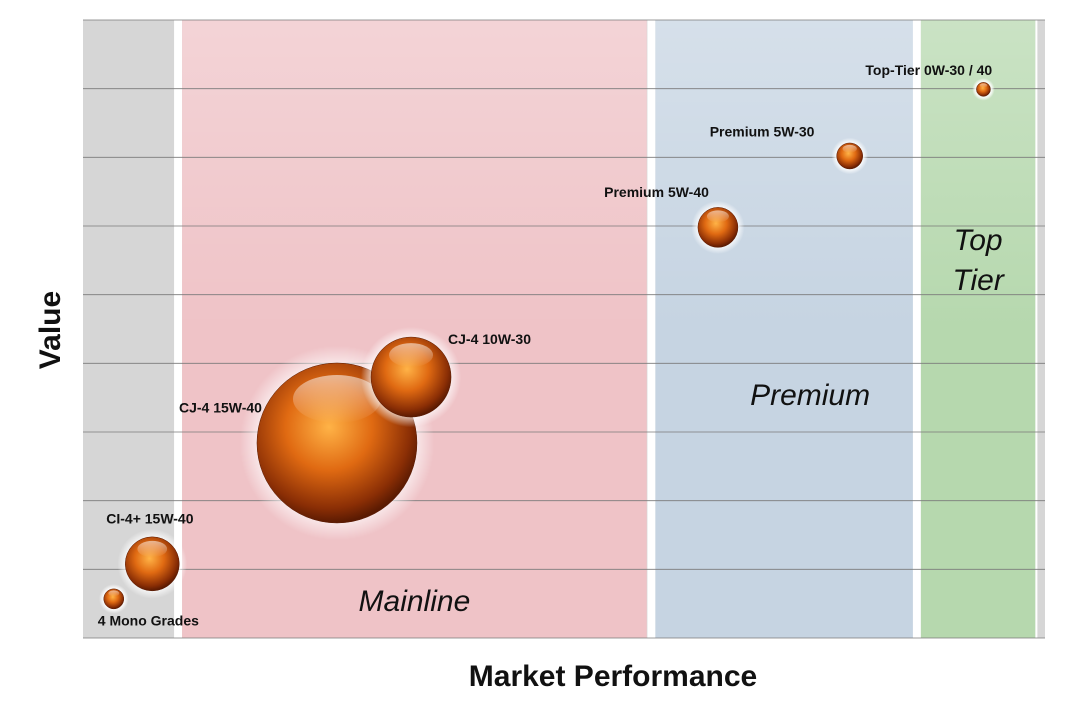 This screenshot has width=1075, height=718. I want to click on region-label: Top, so click(978, 240).